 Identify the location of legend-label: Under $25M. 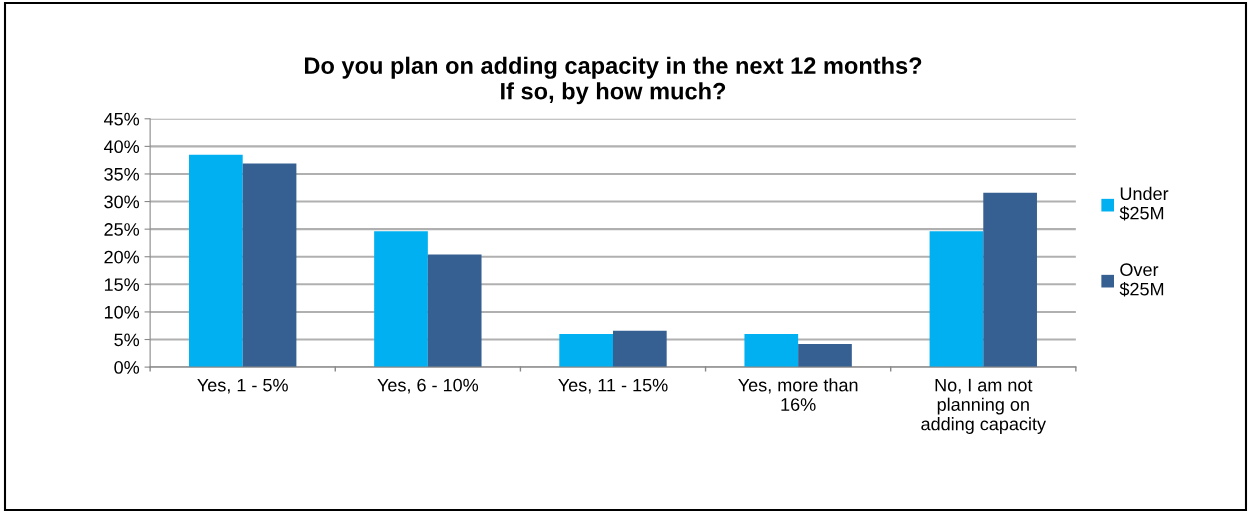
(1144, 203).